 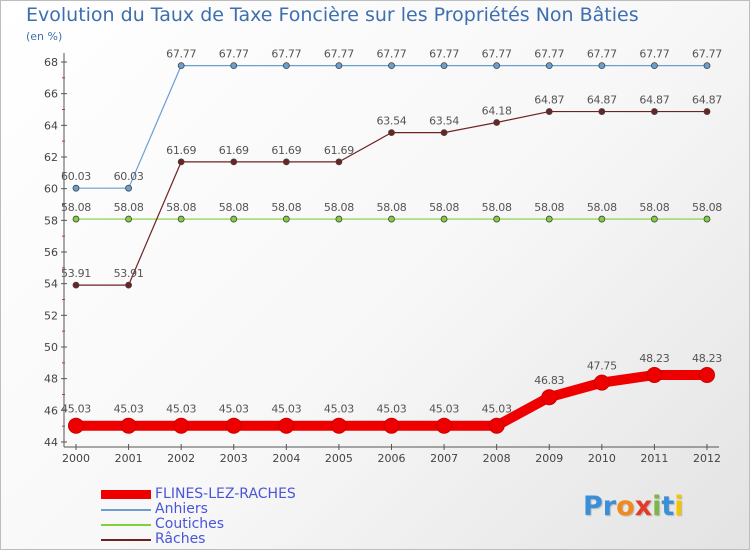 What do you see at coordinates (679, 506) in the screenshot?
I see `logo-letter: i` at bounding box center [679, 506].